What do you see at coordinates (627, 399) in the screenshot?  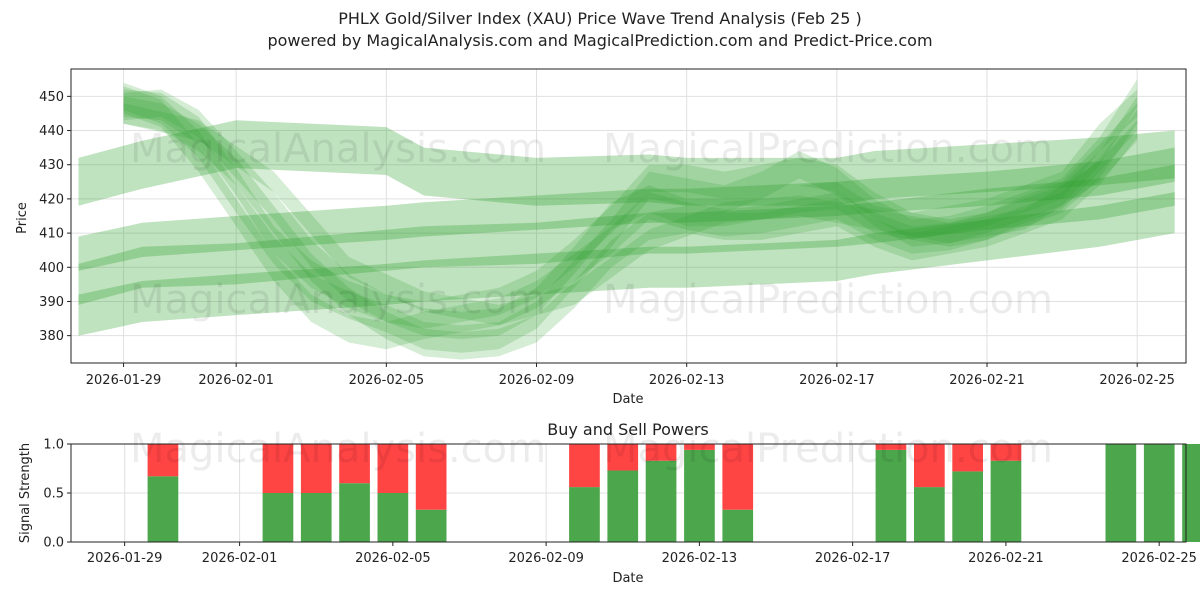 I see `top-x-axis-label: Date` at bounding box center [627, 399].